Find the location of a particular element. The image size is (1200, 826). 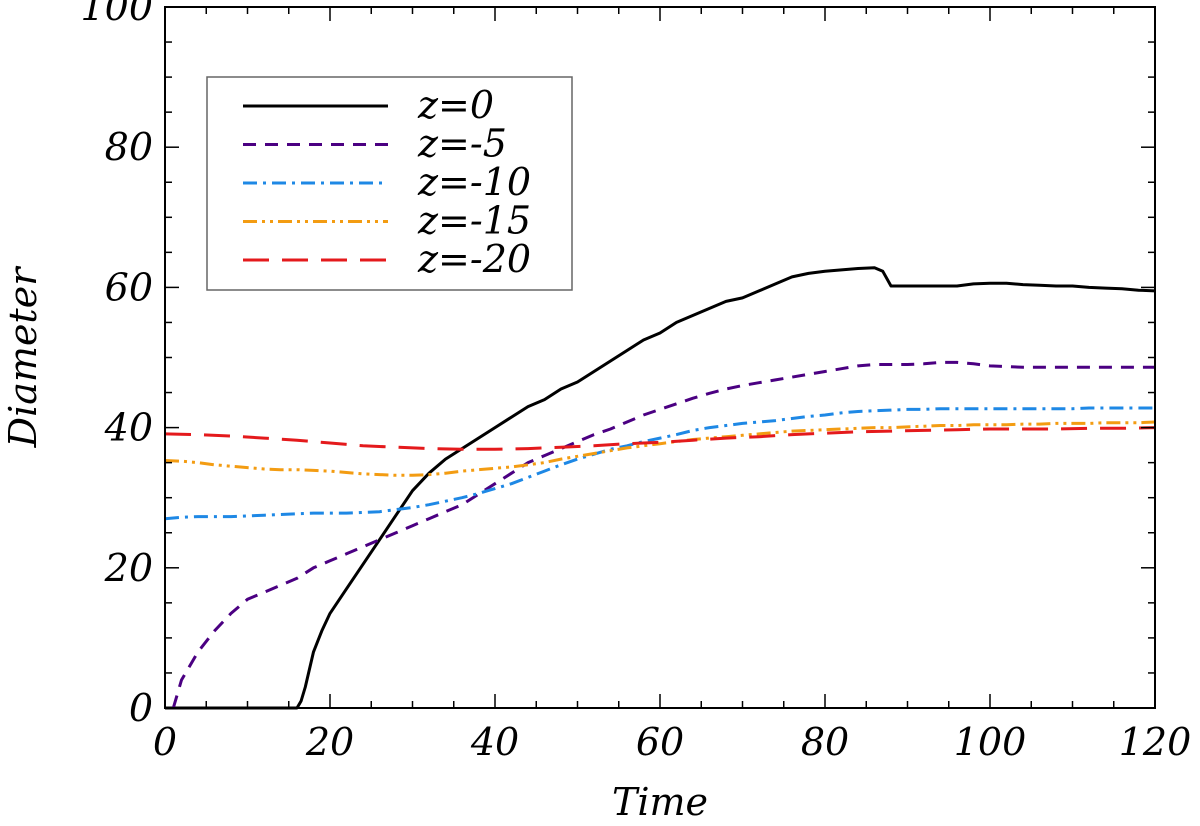

legend-label-3: z=-10 is located at coordinates (474, 182).